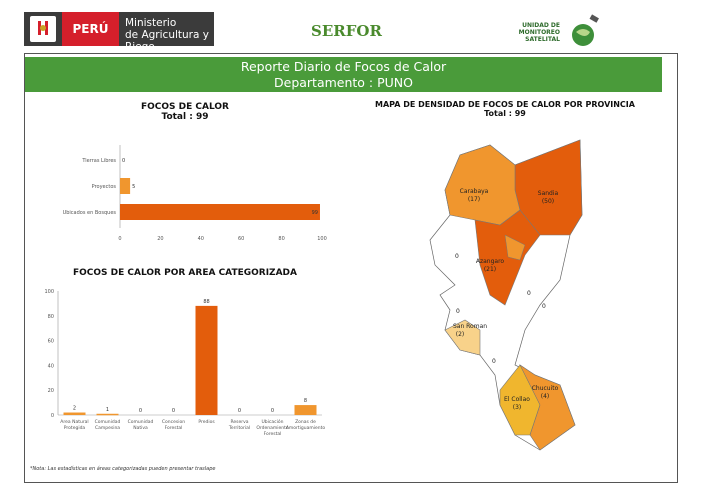 The image size is (702, 496). I want to click on ministry-line1: Ministerio, so click(151, 23).